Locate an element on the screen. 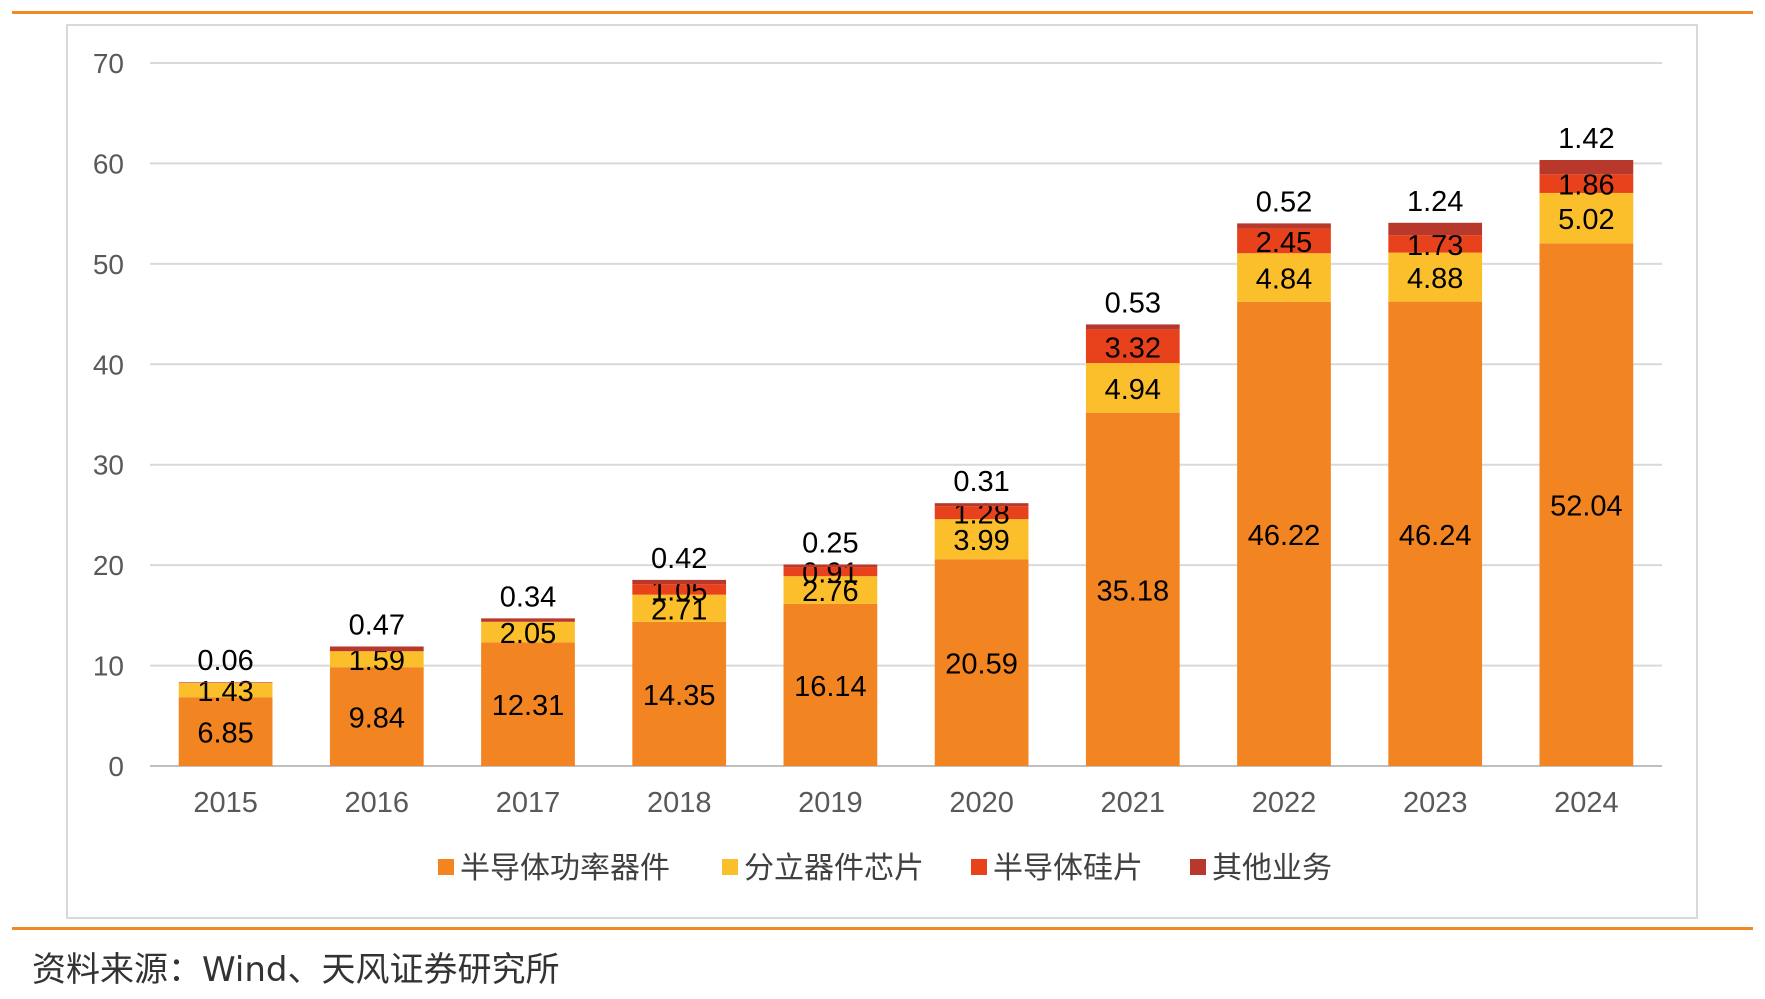 This screenshot has width=1765, height=999. data-label: 16.14 is located at coordinates (830, 687).